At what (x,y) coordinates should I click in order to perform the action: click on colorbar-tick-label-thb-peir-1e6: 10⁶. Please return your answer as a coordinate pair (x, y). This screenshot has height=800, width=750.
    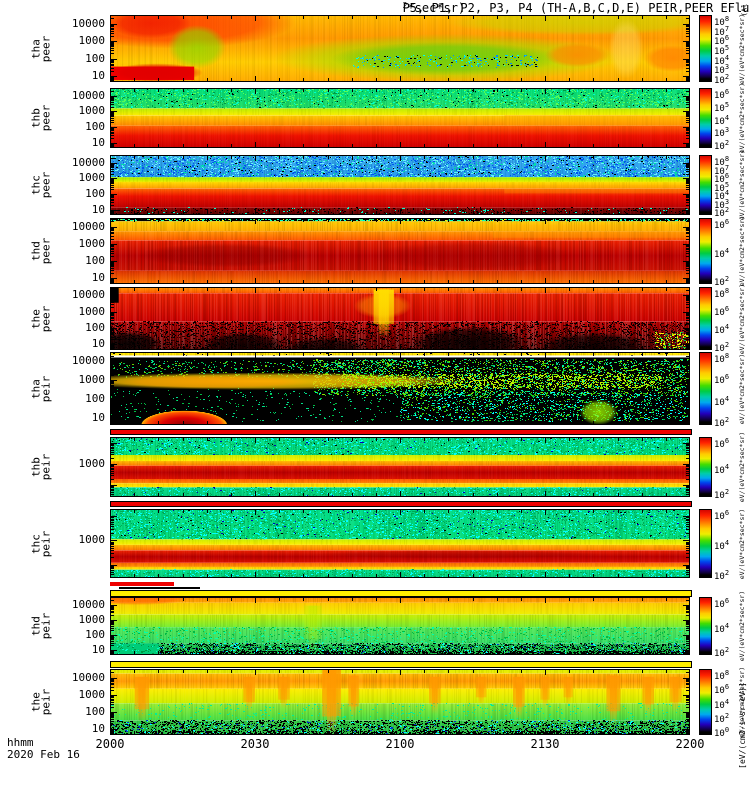
    Looking at the image, I should click on (722, 443).